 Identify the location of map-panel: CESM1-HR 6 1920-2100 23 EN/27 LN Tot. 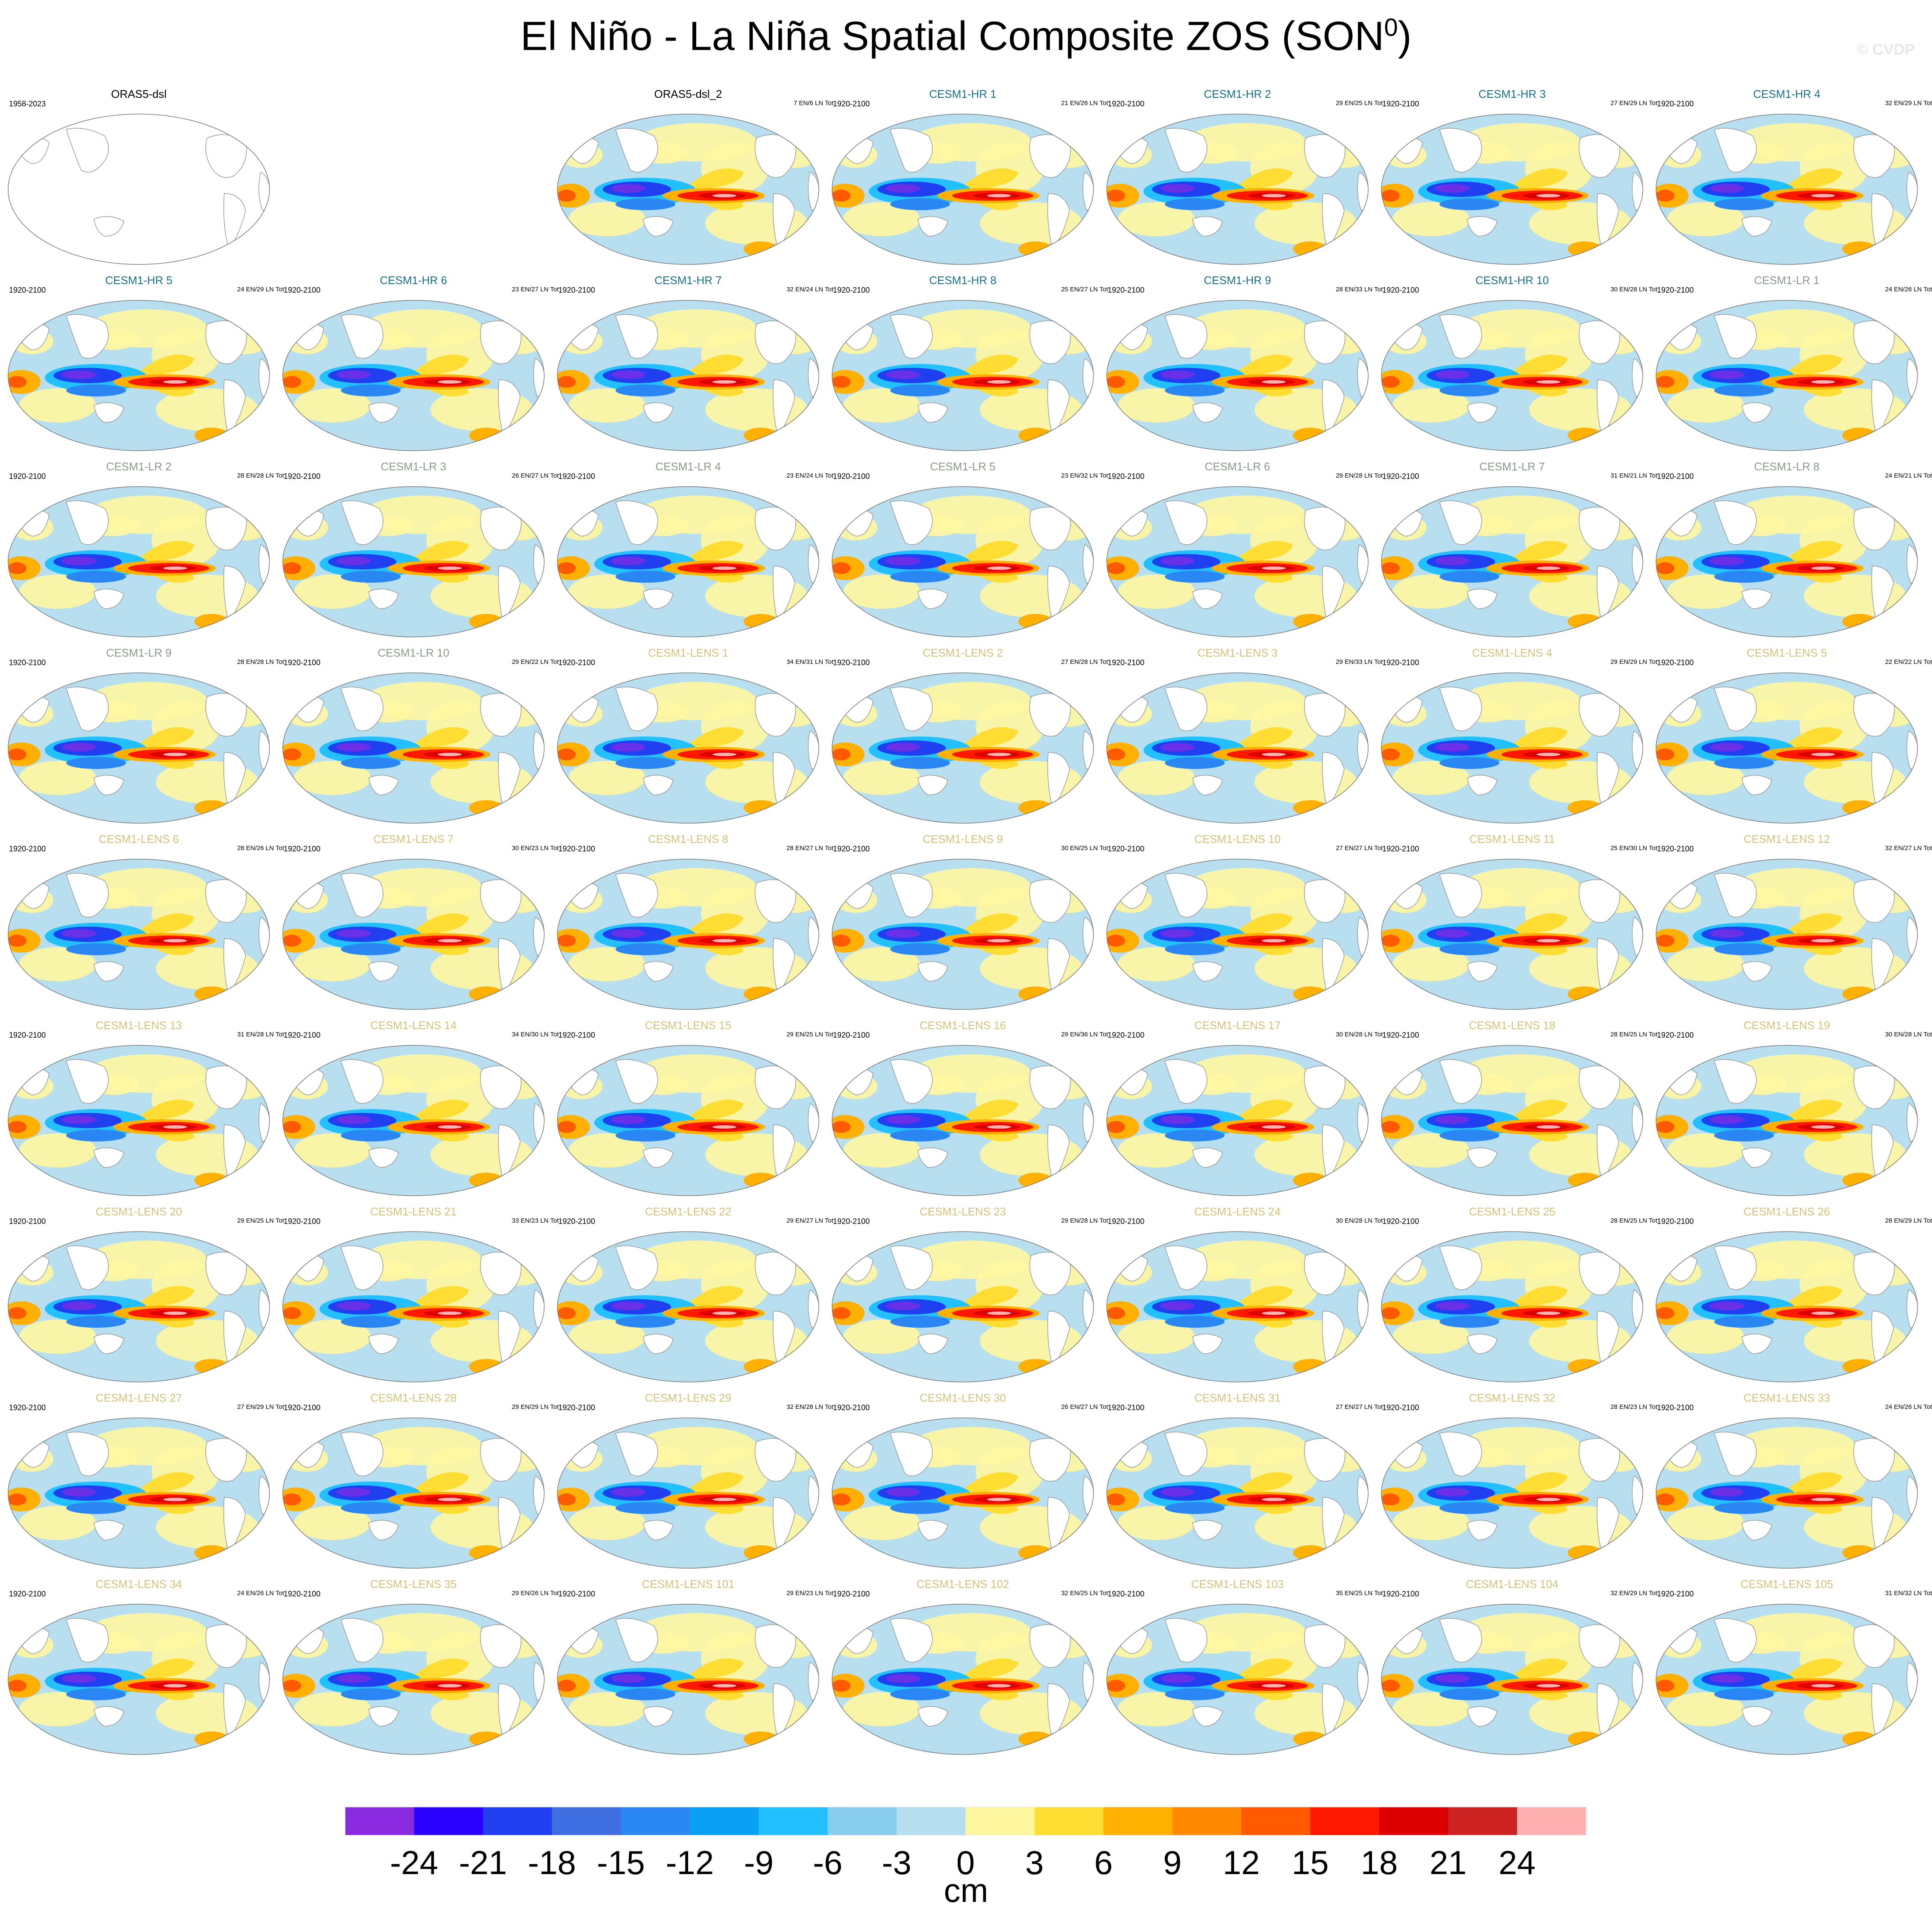
(418, 363).